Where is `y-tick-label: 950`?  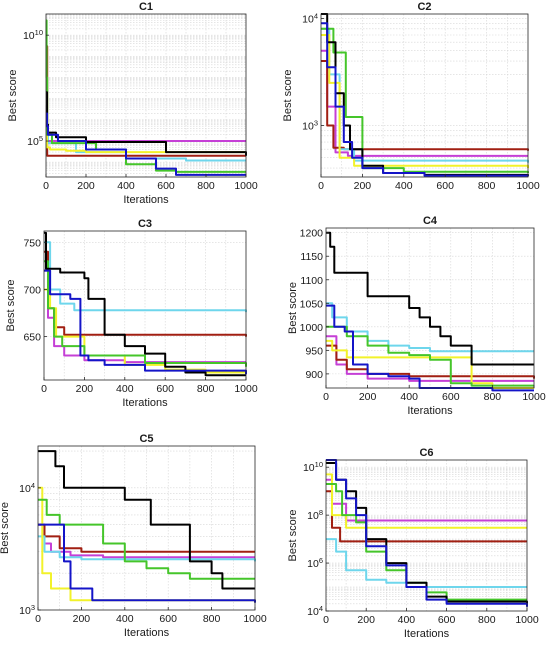
y-tick-label: 950 is located at coordinates (314, 351).